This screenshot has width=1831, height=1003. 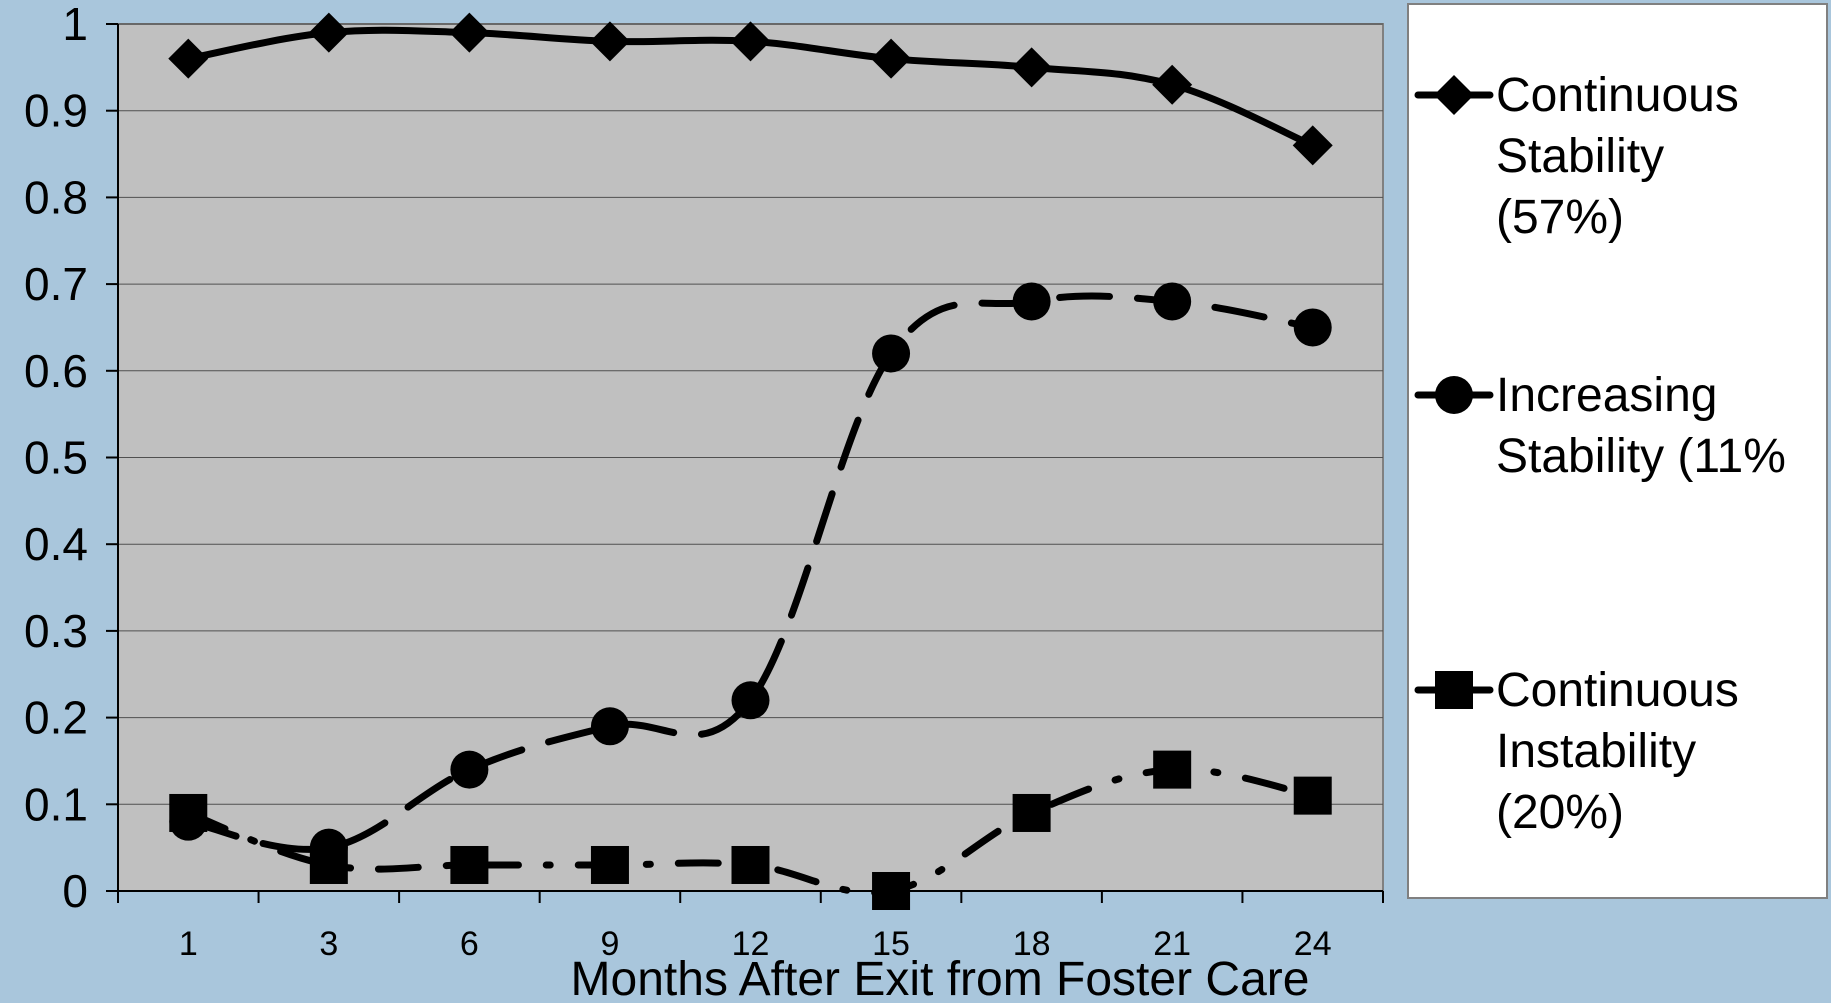 I want to click on y-tick-label: 0.9, so click(x=56, y=111).